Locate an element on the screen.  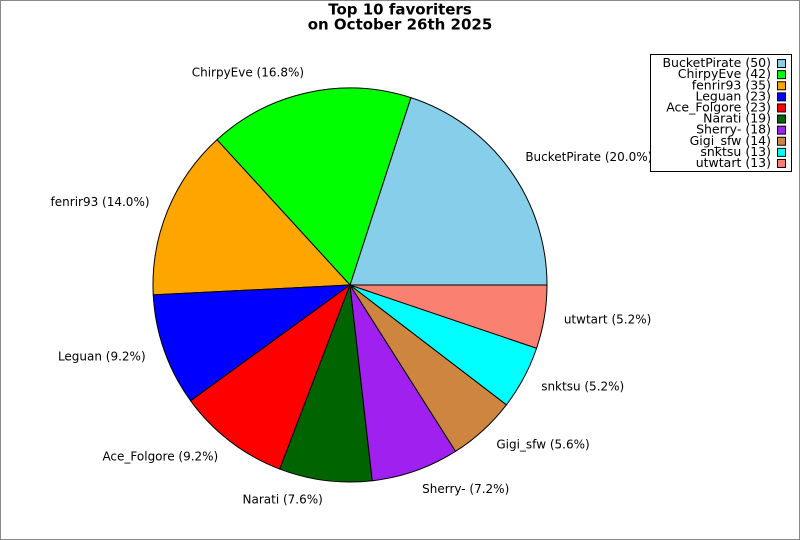
slice-label: Narati (7.6%) is located at coordinates (283, 499).